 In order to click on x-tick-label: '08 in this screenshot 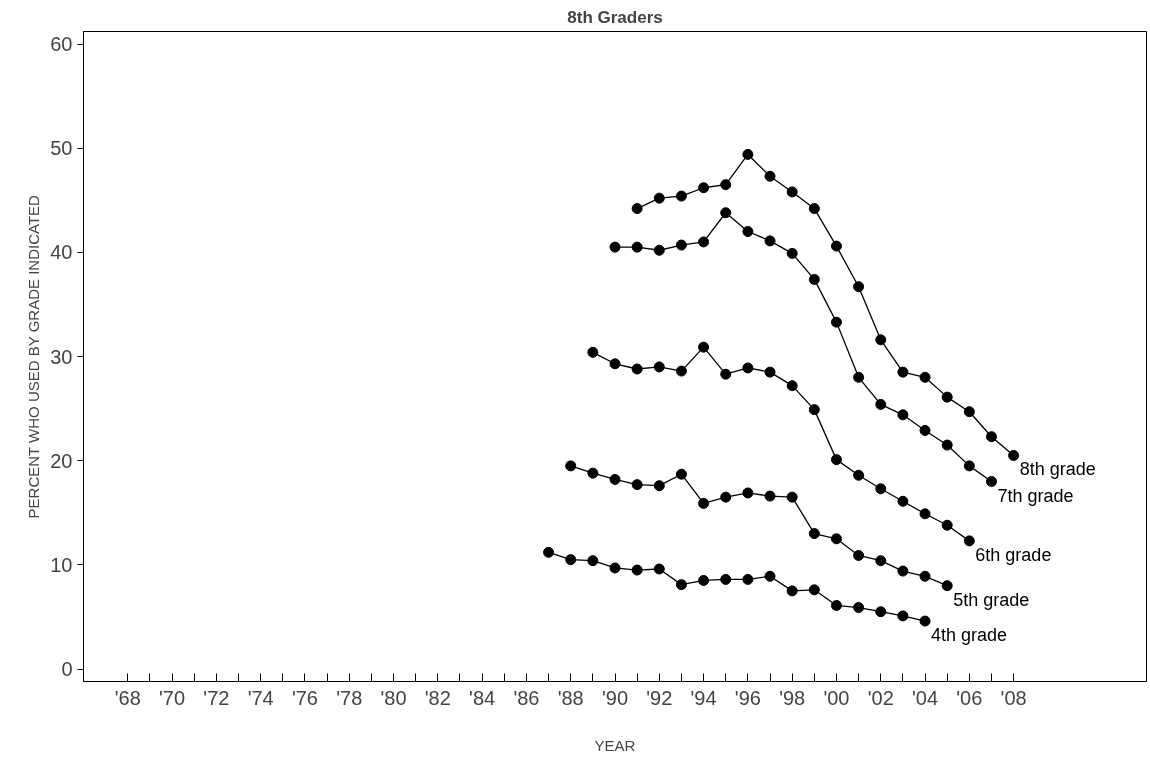, I will do `click(1013, 697)`.